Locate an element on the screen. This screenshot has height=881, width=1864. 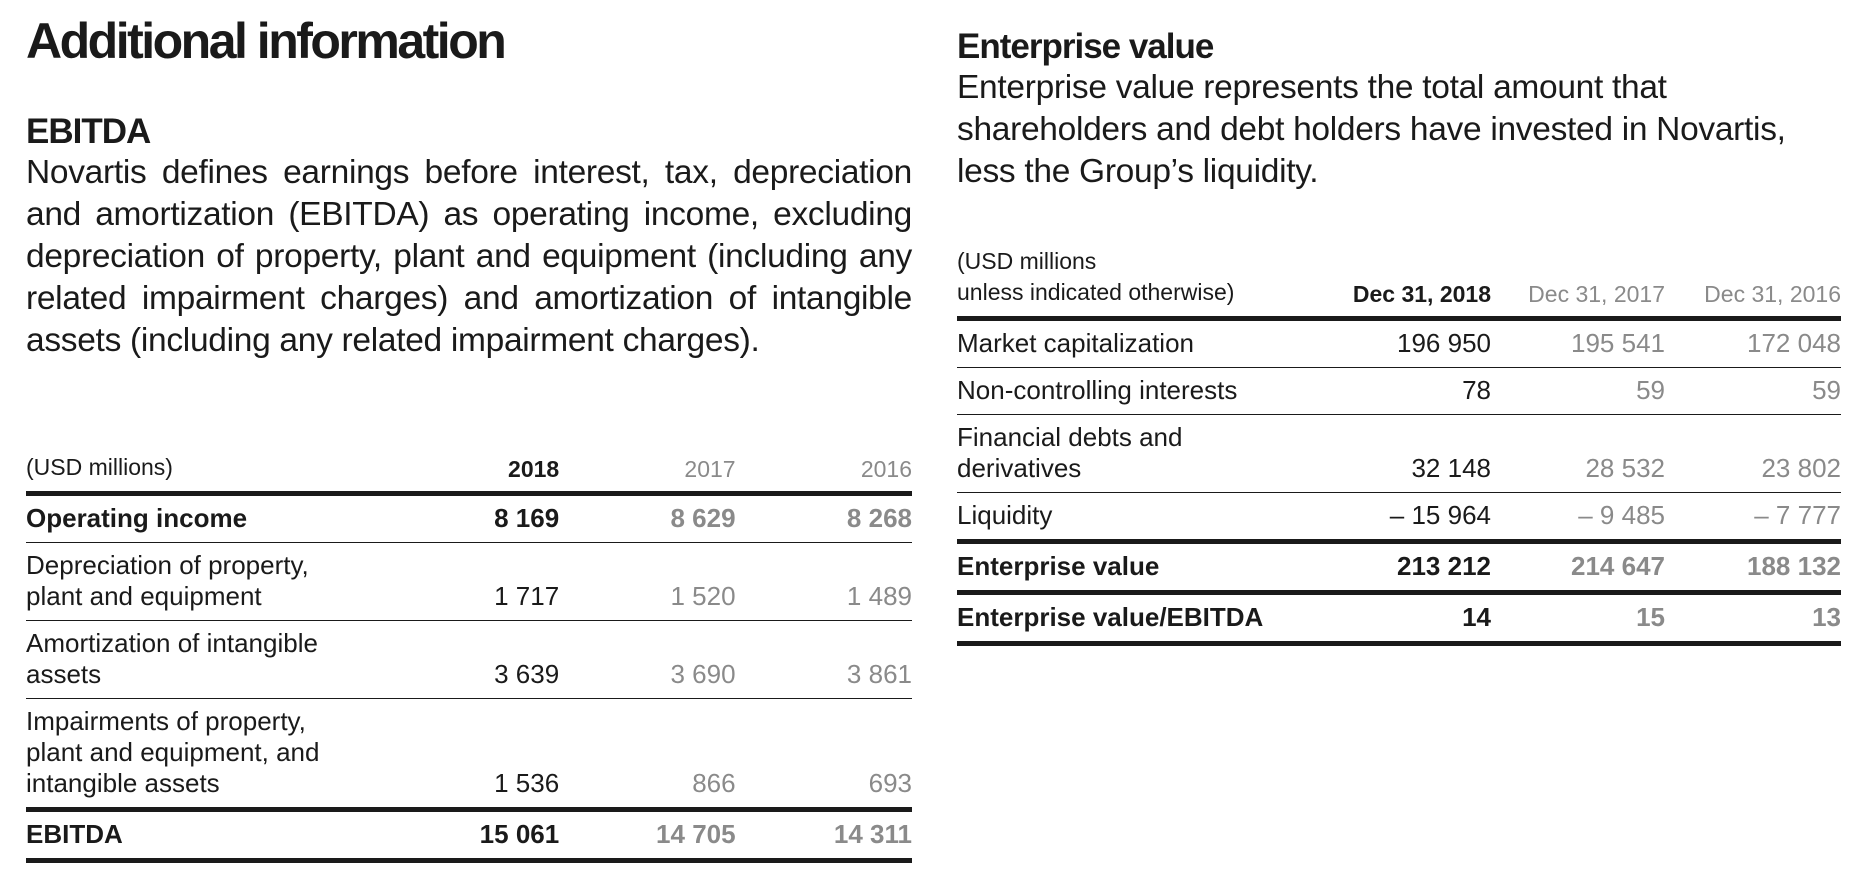
cell-value: 15 is located at coordinates (1650, 617).